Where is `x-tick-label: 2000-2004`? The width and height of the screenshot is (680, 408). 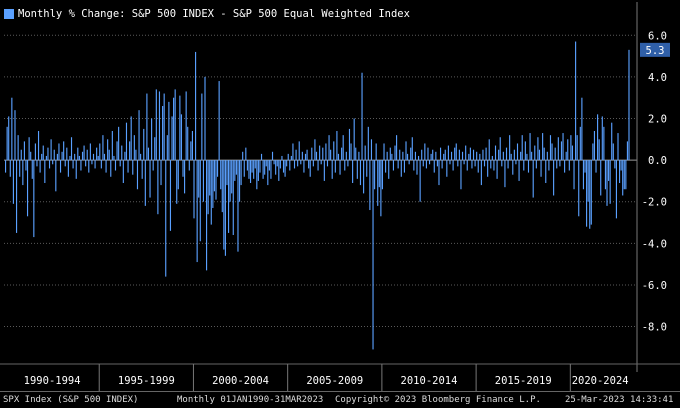
x-tick-label: 2000-2004 is located at coordinates (240, 381).